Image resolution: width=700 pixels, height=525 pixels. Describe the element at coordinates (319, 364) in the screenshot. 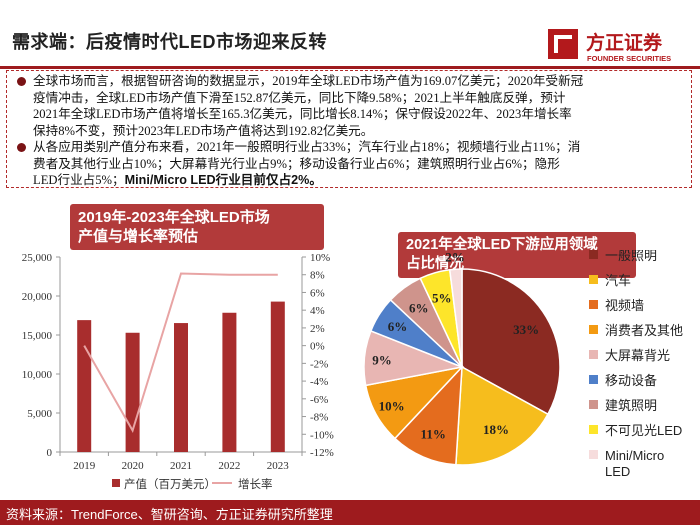

I see `y2-tick-label: -2%` at that location.